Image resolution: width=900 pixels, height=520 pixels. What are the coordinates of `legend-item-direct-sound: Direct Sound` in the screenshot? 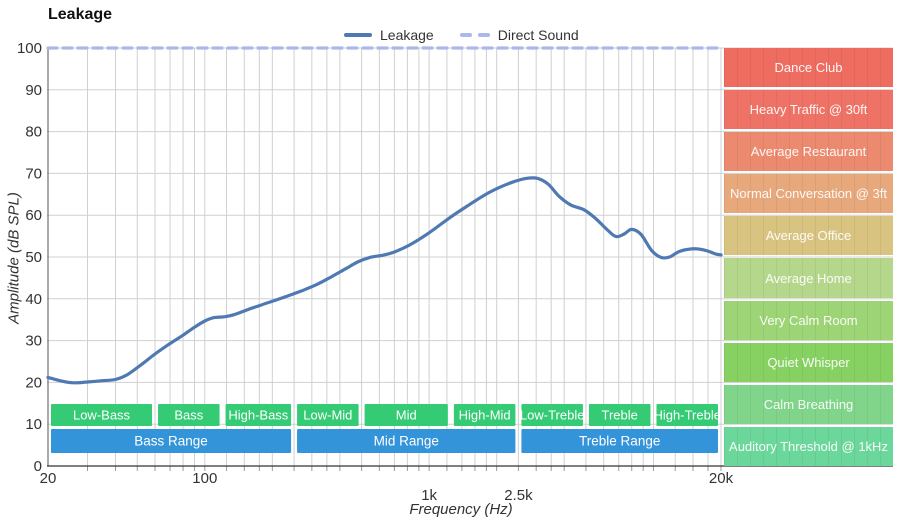 It's located at (519, 35).